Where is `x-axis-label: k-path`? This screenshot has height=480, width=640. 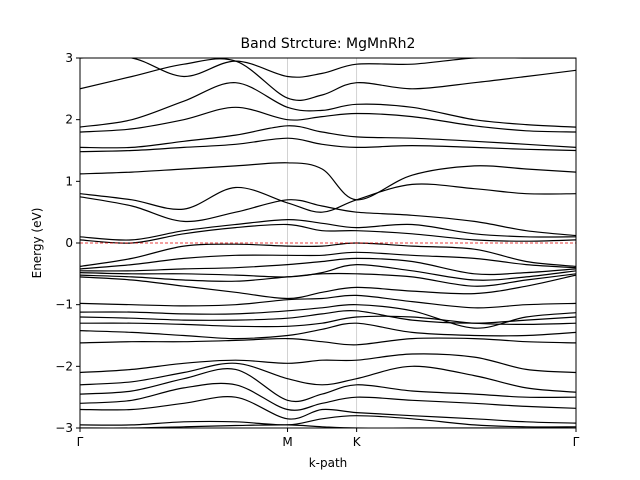 x-axis-label: k-path is located at coordinates (328, 463).